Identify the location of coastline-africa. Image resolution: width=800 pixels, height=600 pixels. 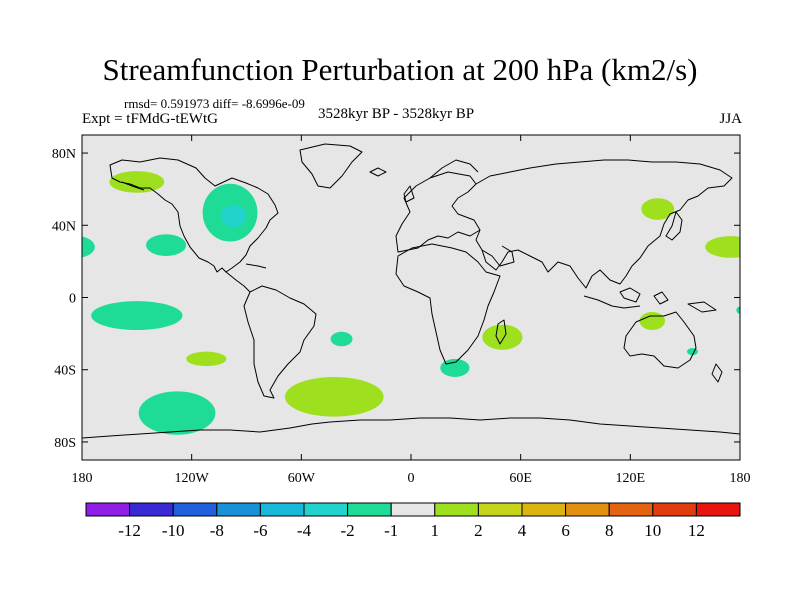
(448, 304).